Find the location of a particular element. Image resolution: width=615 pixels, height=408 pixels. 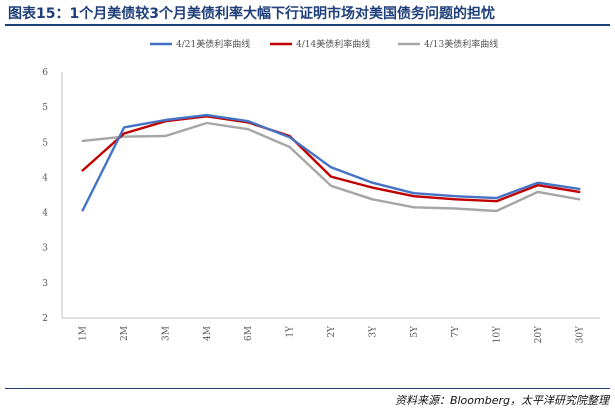

x-axis-ticks: 1M 2M 3M 4M 6M 1Y 2Y 3Y 5Y 7Y 10Y 20Y 30Y is located at coordinates (332, 334).